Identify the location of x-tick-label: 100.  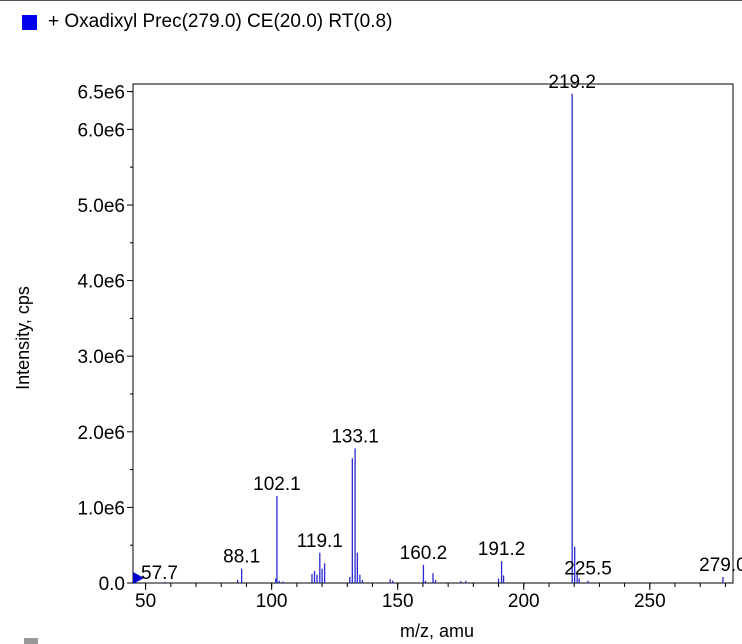
(272, 601).